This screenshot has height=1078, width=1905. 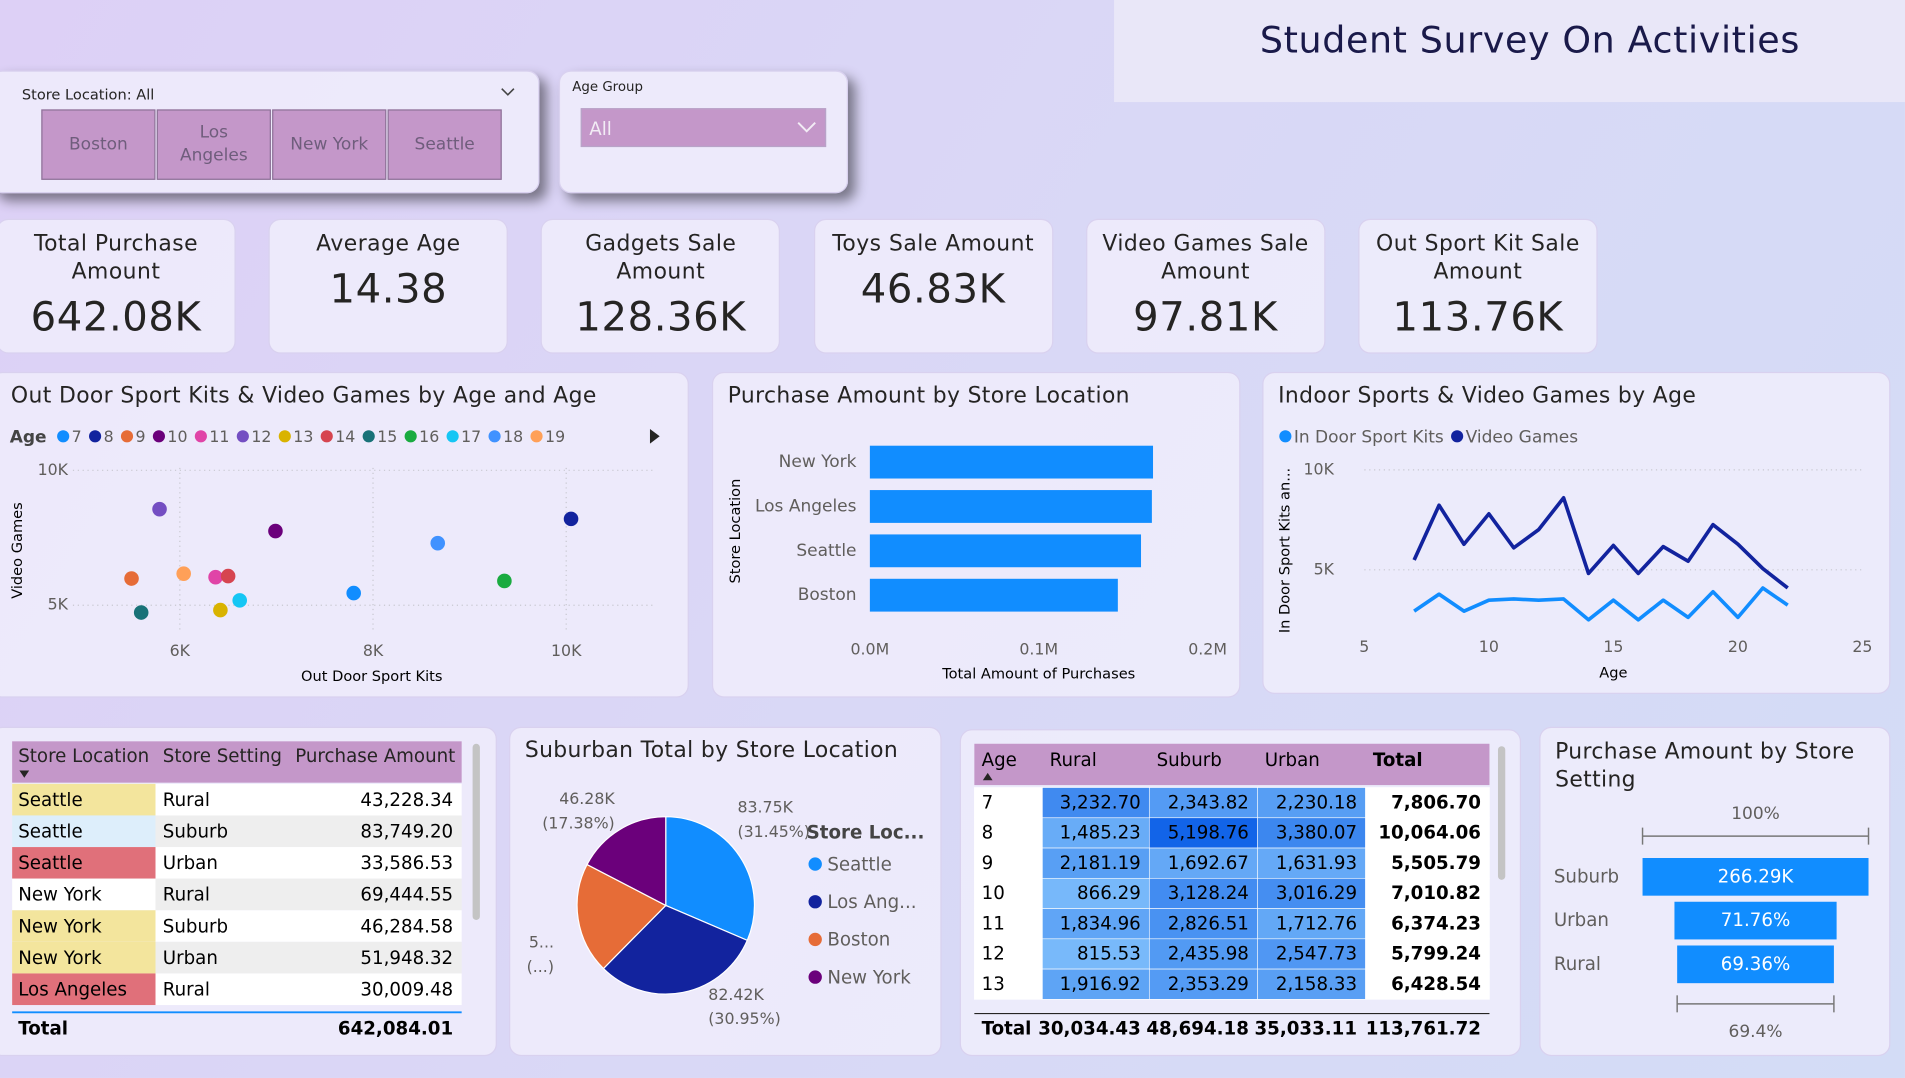 What do you see at coordinates (744, 1018) in the screenshot?
I see `pie-percent-label: (30.95%)` at bounding box center [744, 1018].